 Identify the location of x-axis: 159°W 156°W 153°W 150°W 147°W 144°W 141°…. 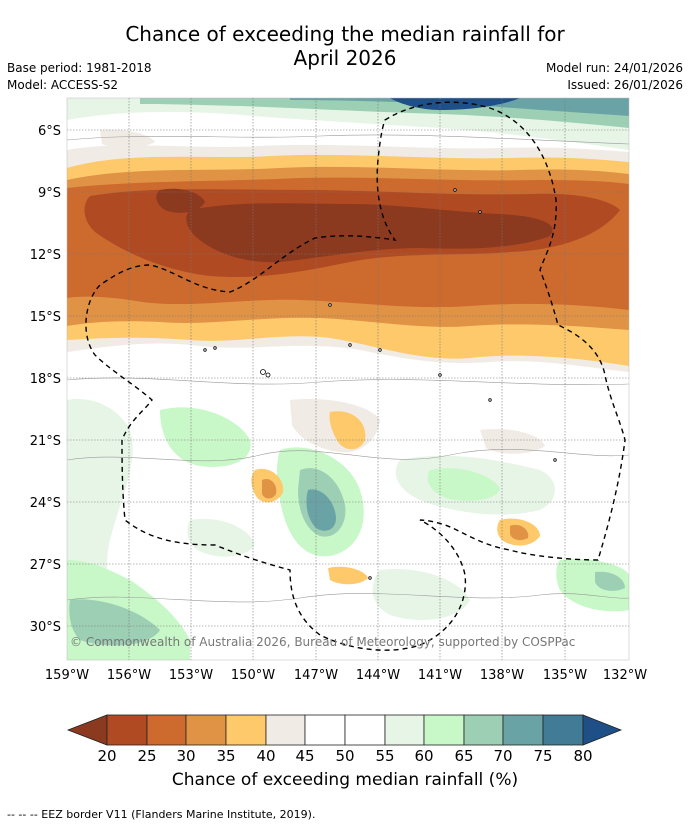
(346, 675).